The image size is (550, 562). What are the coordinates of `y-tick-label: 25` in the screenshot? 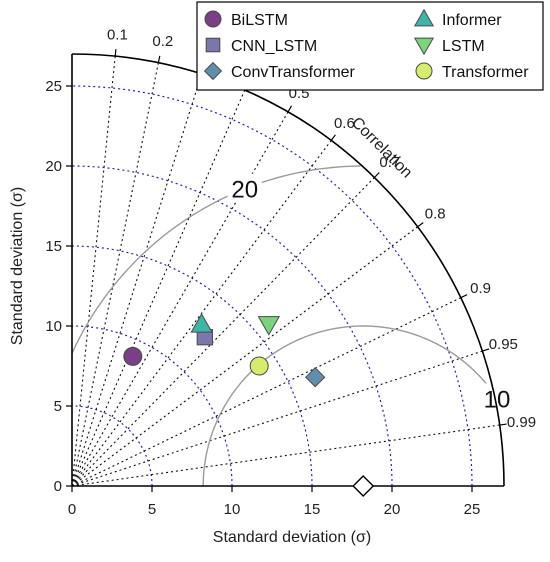 It's located at (53, 86).